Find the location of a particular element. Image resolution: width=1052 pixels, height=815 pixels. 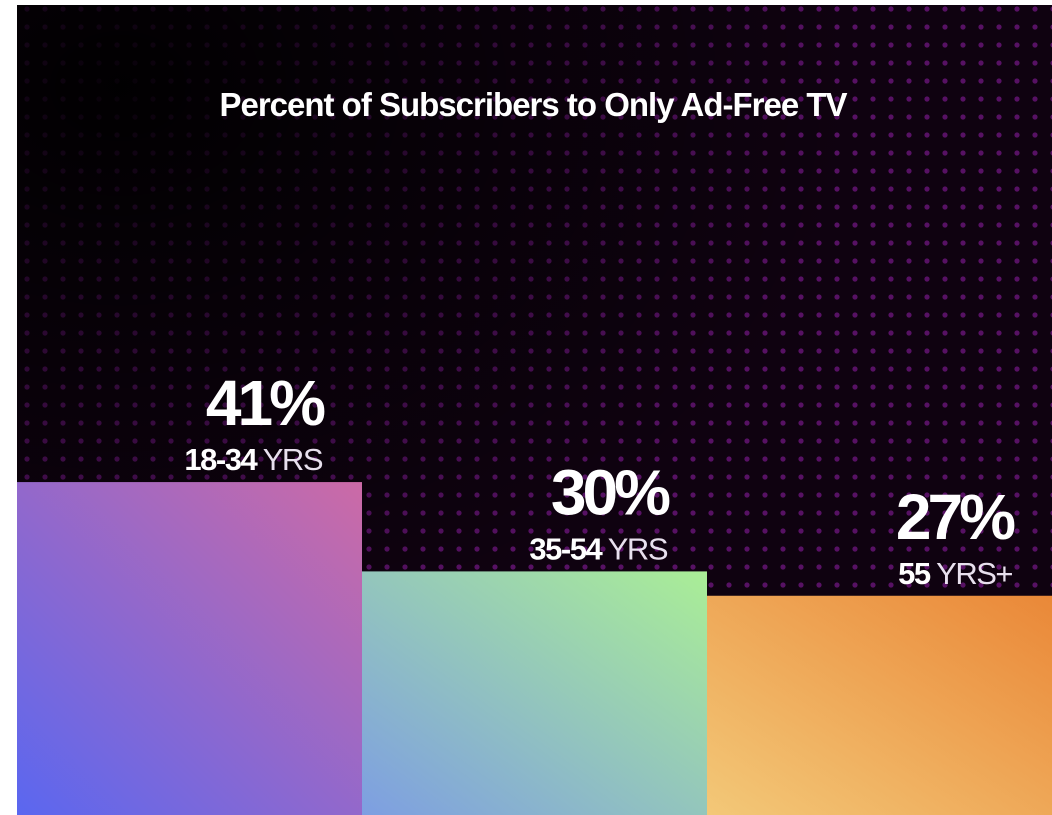

value-label: 30% is located at coordinates (610, 492).